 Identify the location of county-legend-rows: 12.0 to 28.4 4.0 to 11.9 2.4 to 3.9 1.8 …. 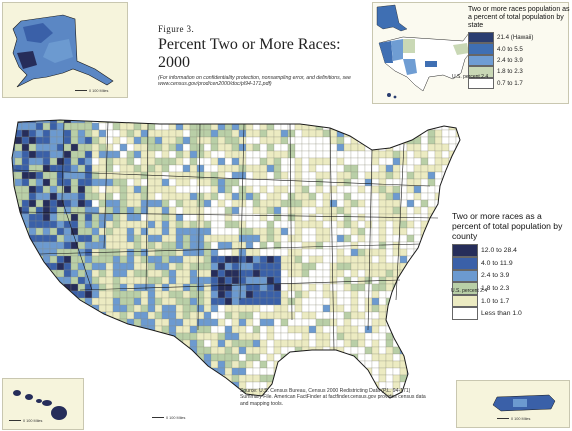
(511, 282).